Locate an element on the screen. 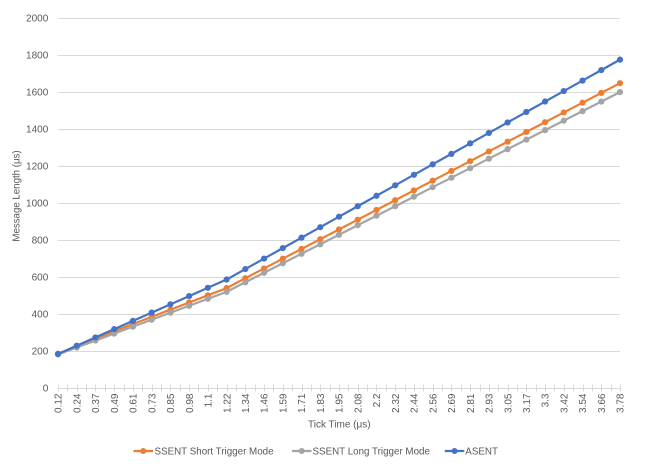  svg-text: SSENT Long Trigger Mode is located at coordinates (372, 452).